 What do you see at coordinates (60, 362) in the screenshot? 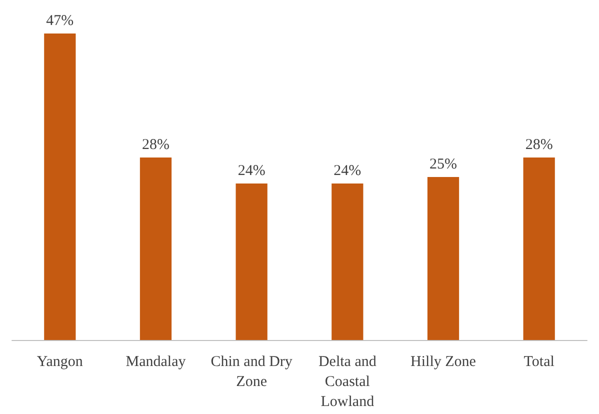
I see `x-tick-label: Yangon` at bounding box center [60, 362].